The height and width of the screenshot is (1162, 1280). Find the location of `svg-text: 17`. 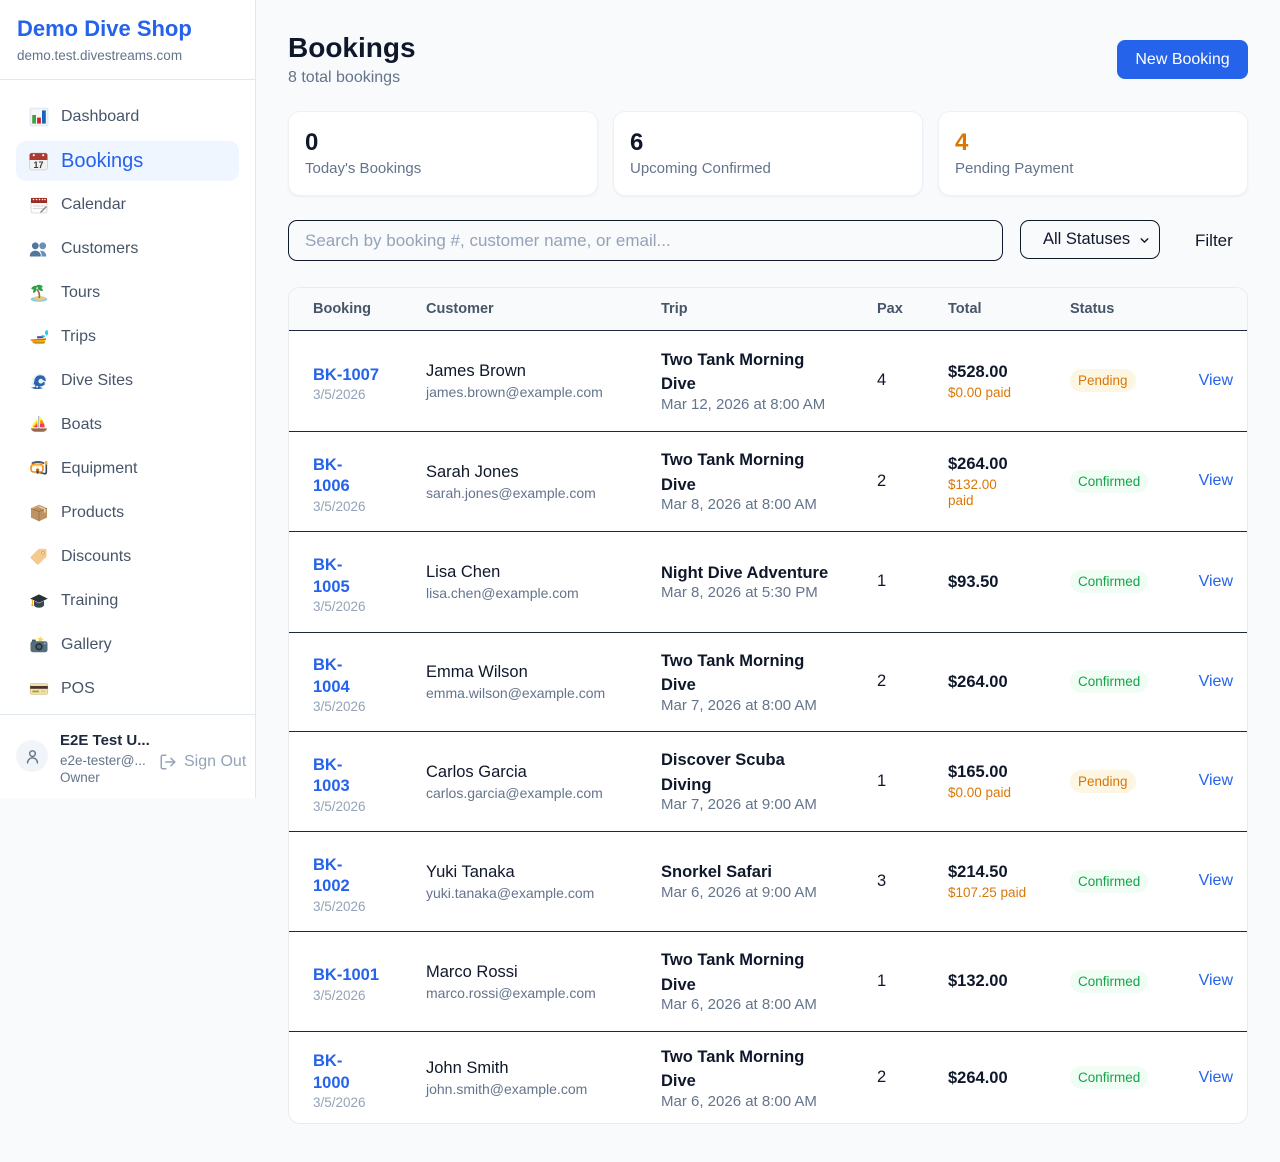

svg-text: 17 is located at coordinates (39, 165).